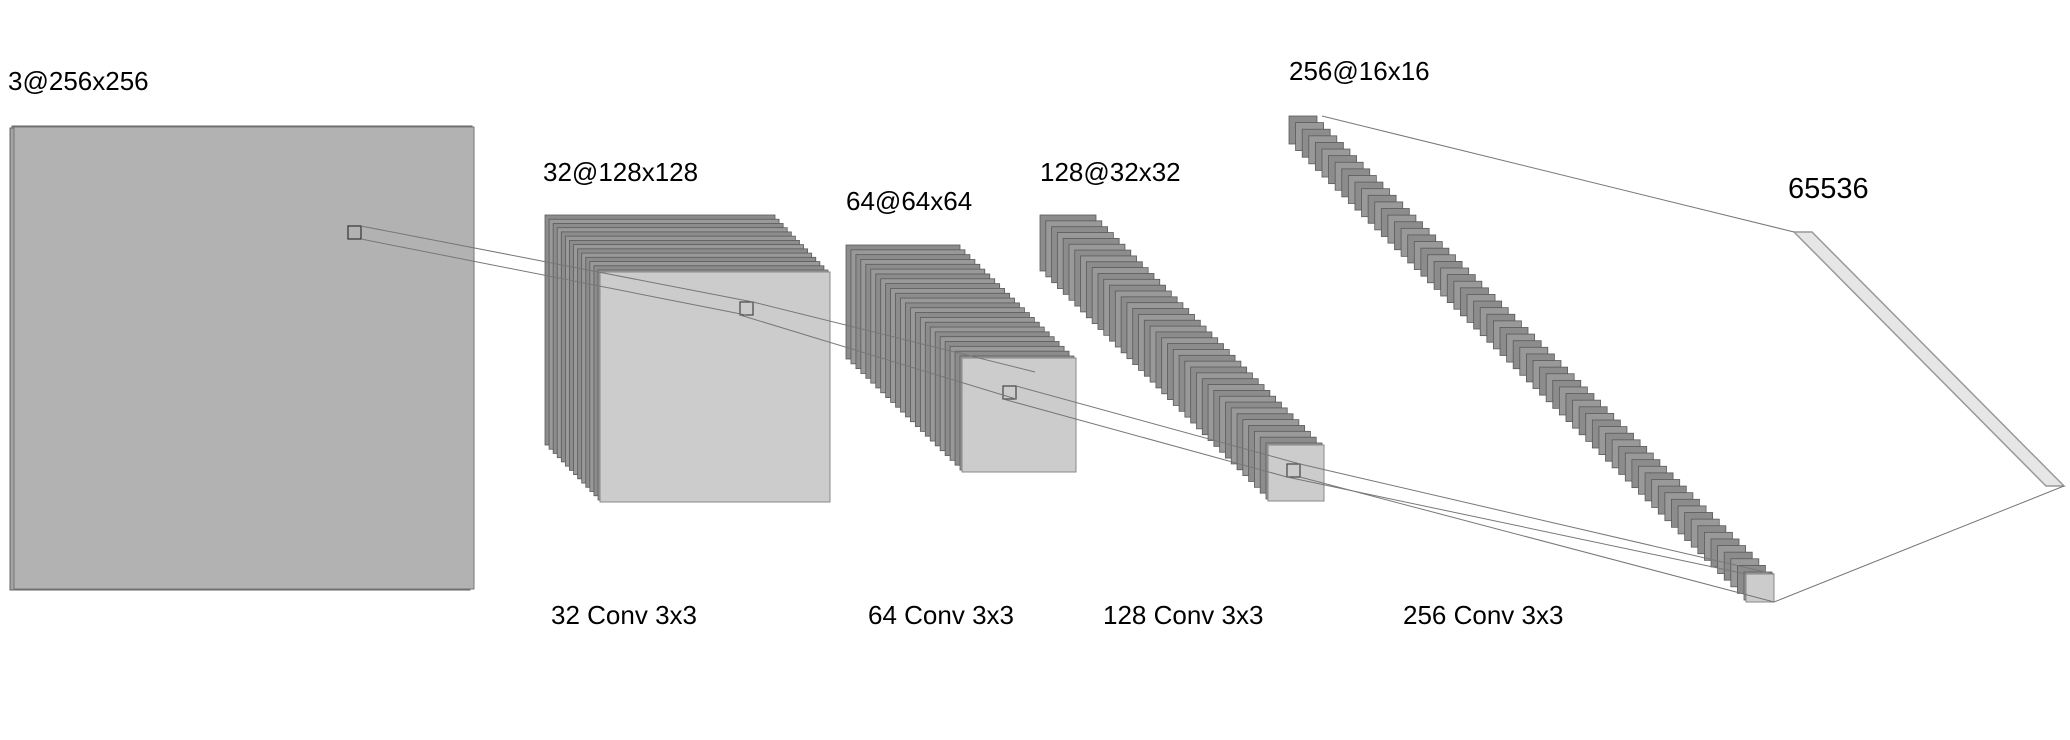 The height and width of the screenshot is (740, 2070). I want to click on dense-size-label: 65536, so click(1828, 189).